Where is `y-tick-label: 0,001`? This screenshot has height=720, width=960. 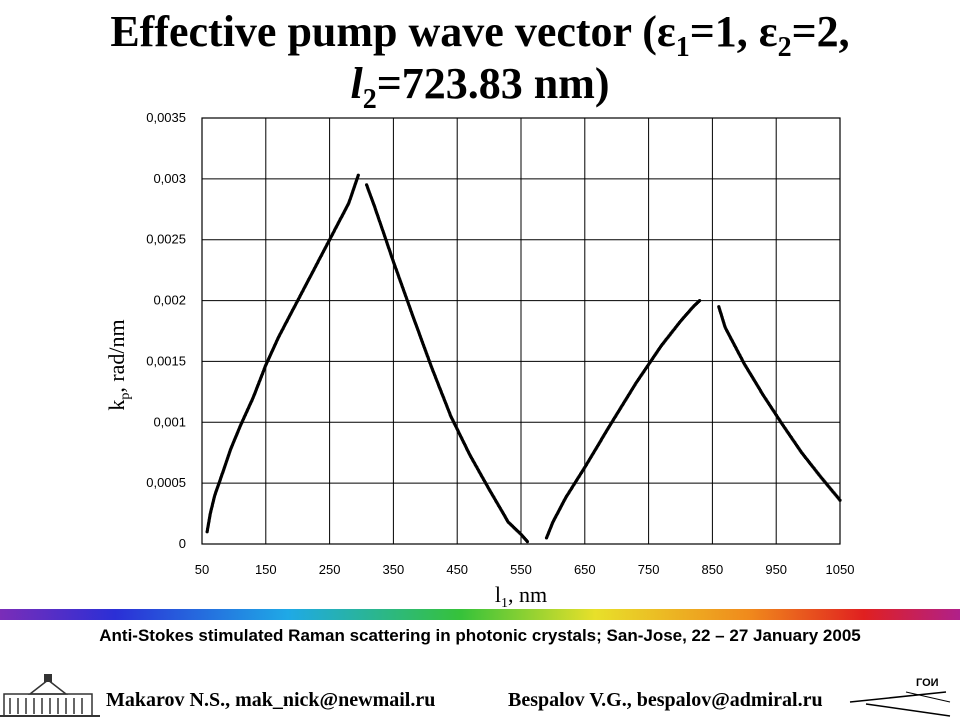
y-tick-label: 0,001 is located at coordinates (169, 421).